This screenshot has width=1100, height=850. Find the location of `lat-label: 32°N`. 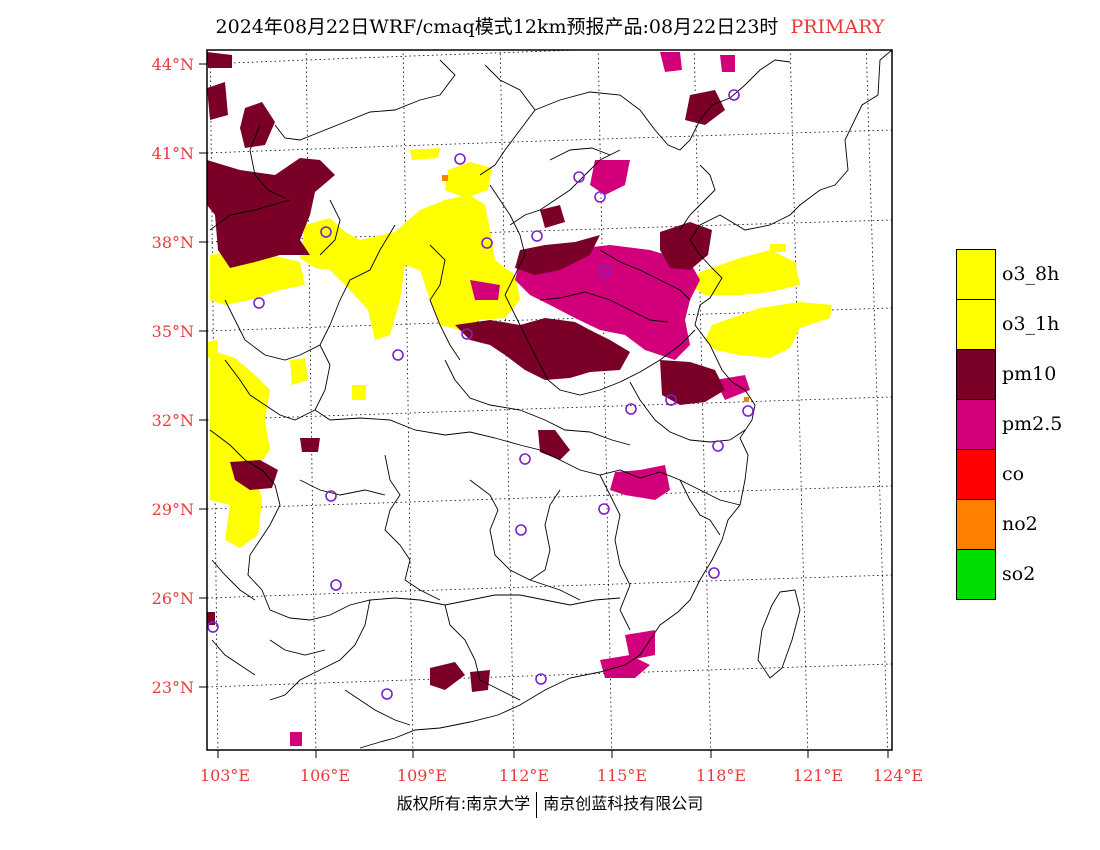

lat-label: 32°N is located at coordinates (172, 420).